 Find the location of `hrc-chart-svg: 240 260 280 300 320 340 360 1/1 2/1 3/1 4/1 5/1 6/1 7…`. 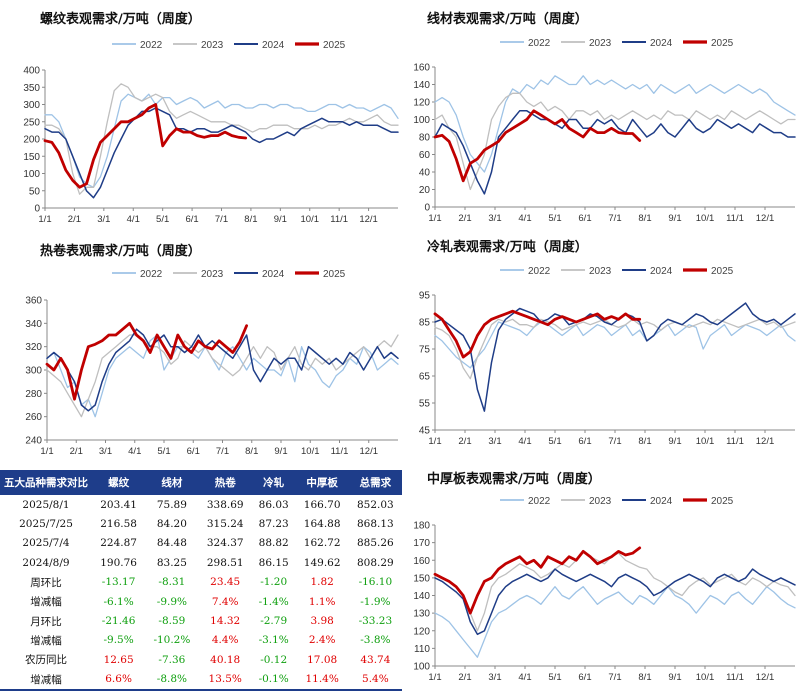

hrc-chart-svg: 240 260 280 300 320 340 360 1/1 2/1 3/1 4/1 5/1 6/1 7… is located at coordinates (212, 363).